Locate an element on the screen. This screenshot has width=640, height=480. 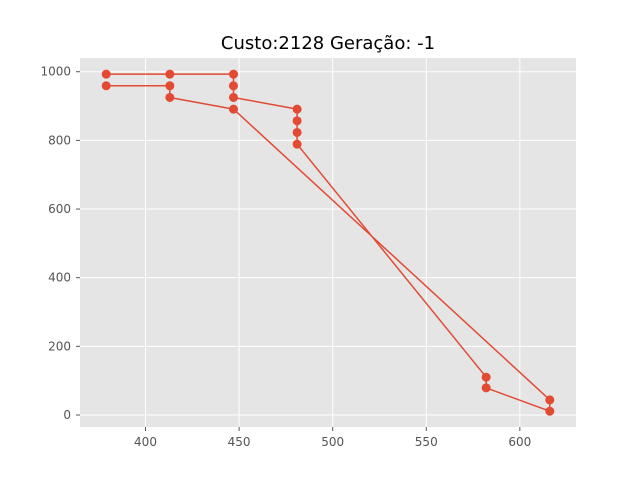
x-tick-label: 450 is located at coordinates (239, 442).